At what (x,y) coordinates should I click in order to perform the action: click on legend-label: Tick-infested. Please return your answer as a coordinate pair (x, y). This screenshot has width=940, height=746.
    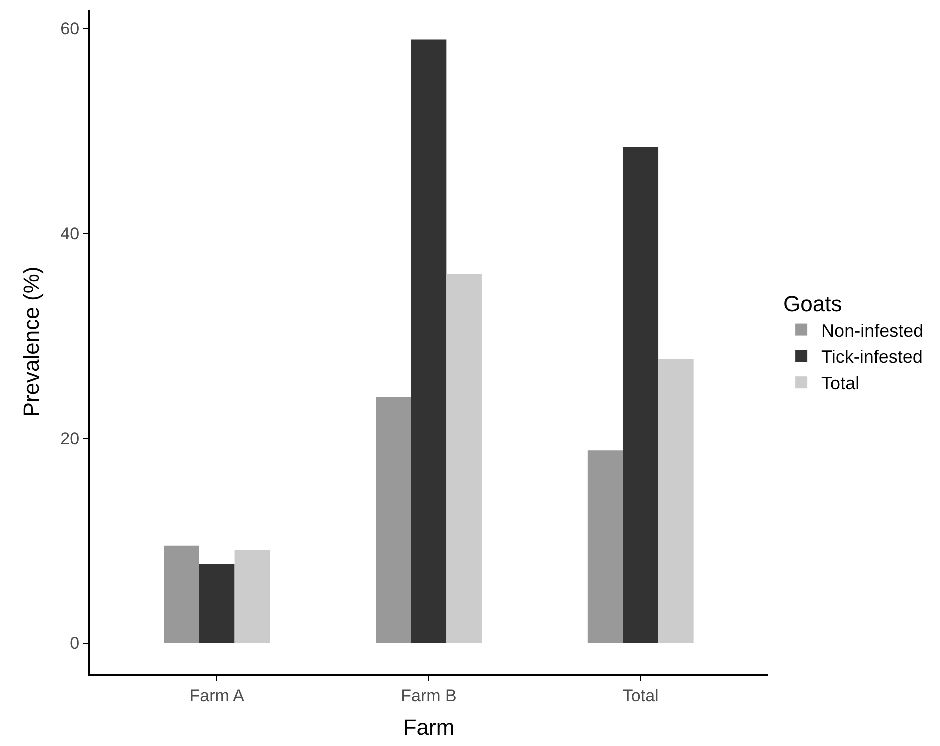
    Looking at the image, I should click on (872, 357).